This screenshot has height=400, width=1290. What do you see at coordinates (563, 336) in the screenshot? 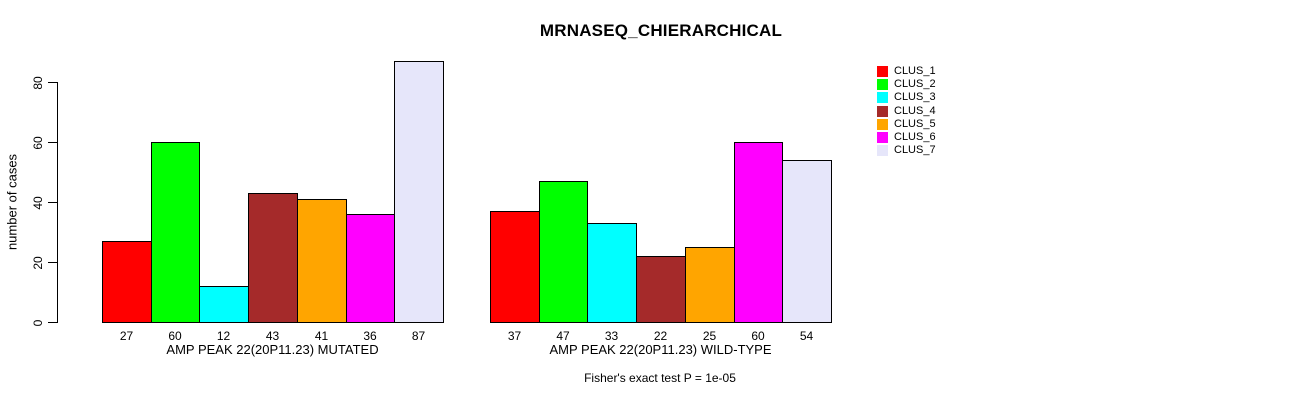
I see `bar-value-label: 47` at bounding box center [563, 336].